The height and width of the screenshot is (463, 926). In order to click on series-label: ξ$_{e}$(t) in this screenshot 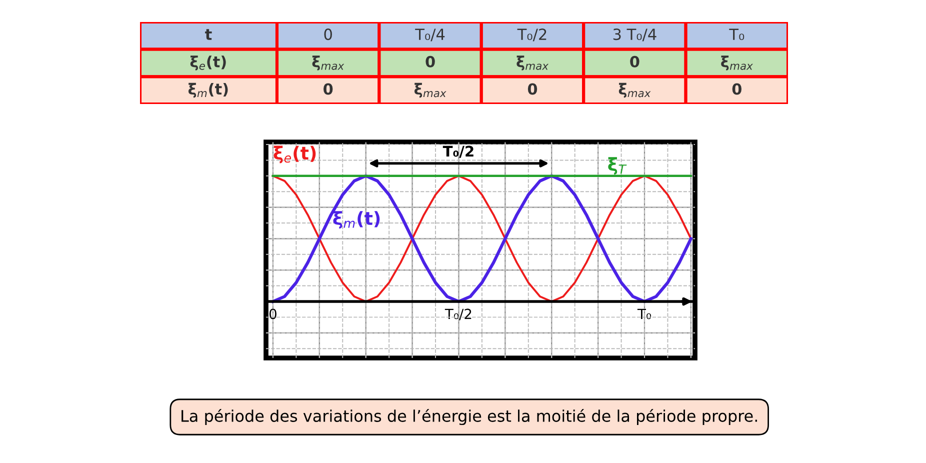, I will do `click(295, 155)`.